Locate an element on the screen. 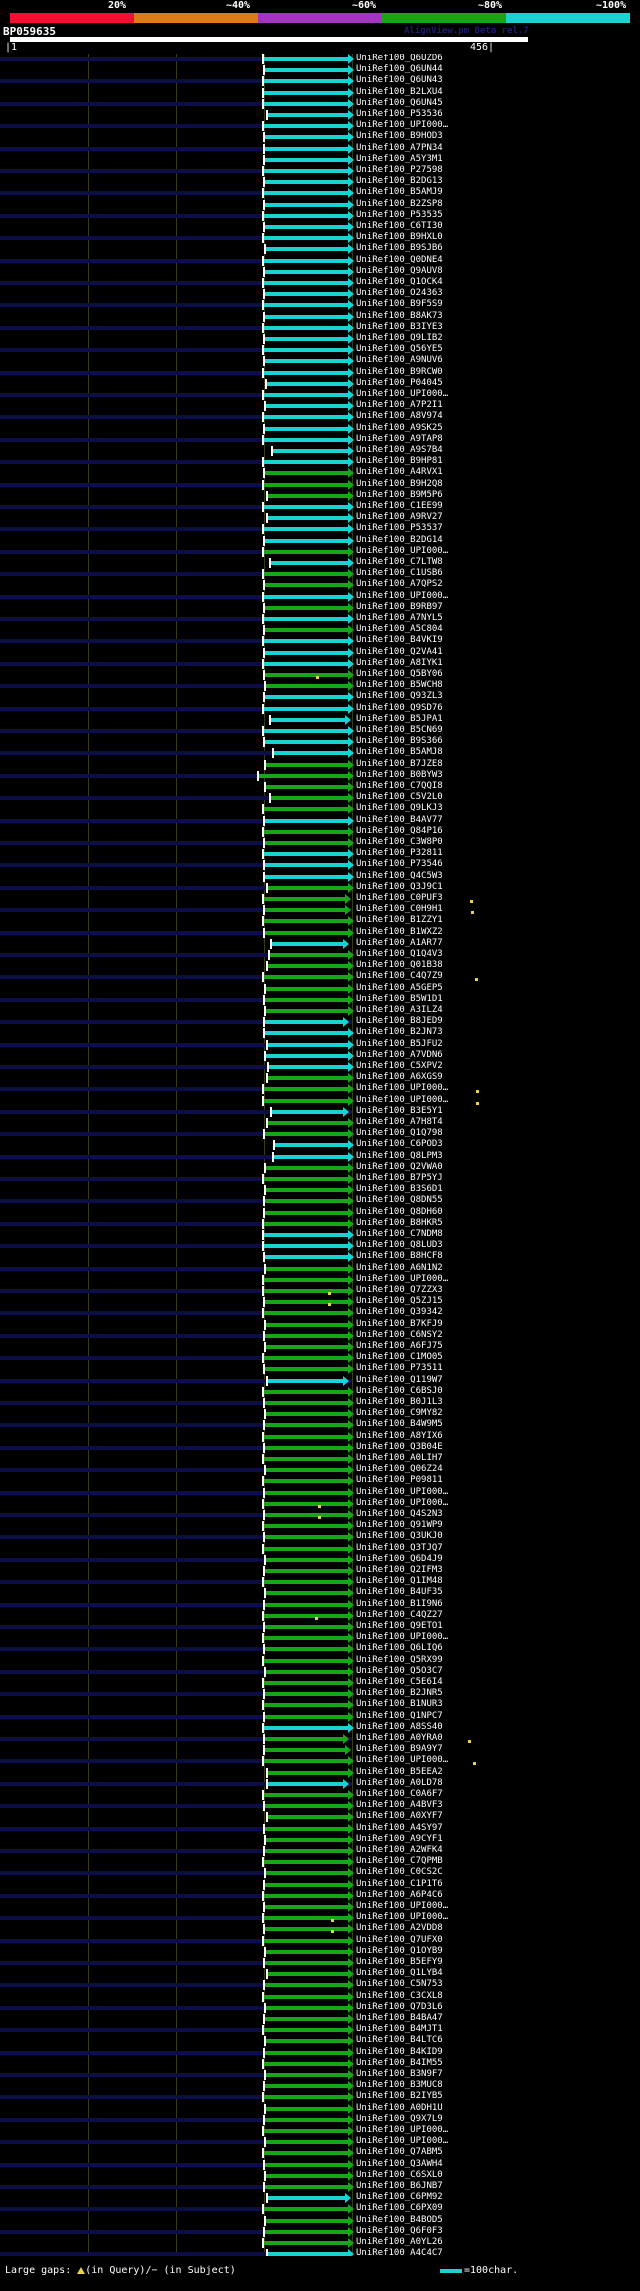 This screenshot has width=640, height=2291. hit-label: UniRef100_C4Q7Z9 is located at coordinates (399, 976).